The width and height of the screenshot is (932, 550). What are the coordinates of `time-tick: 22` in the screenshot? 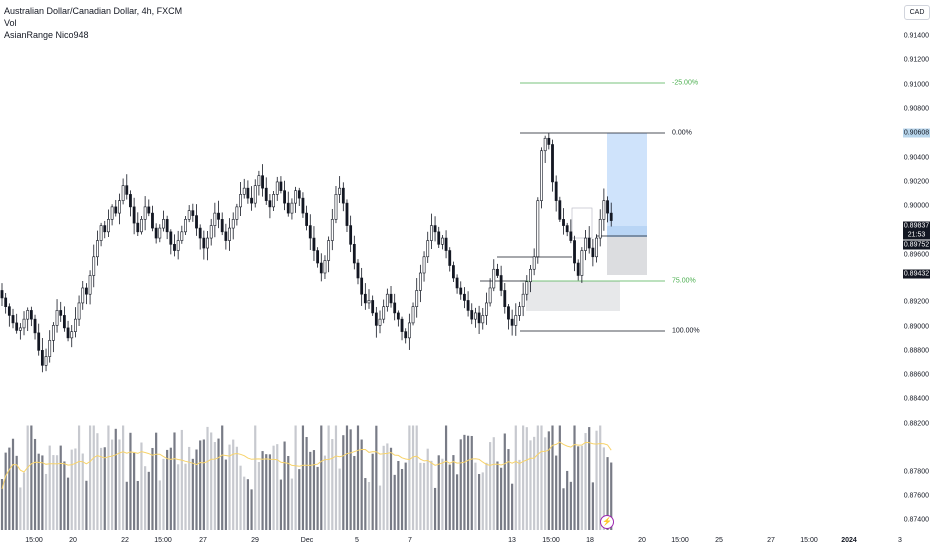 It's located at (125, 540).